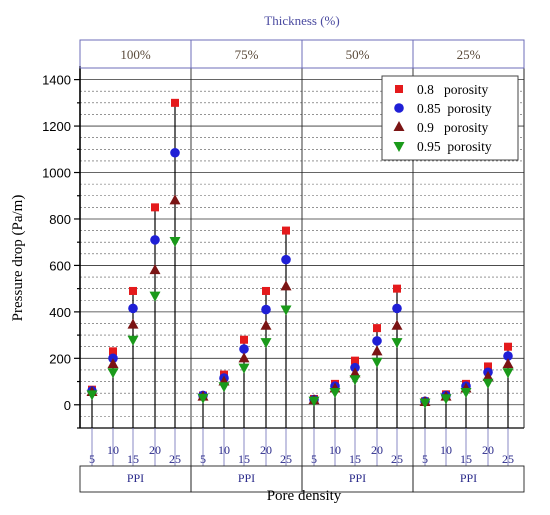  What do you see at coordinates (60, 358) in the screenshot?
I see `y-tick-label: 200` at bounding box center [60, 358].